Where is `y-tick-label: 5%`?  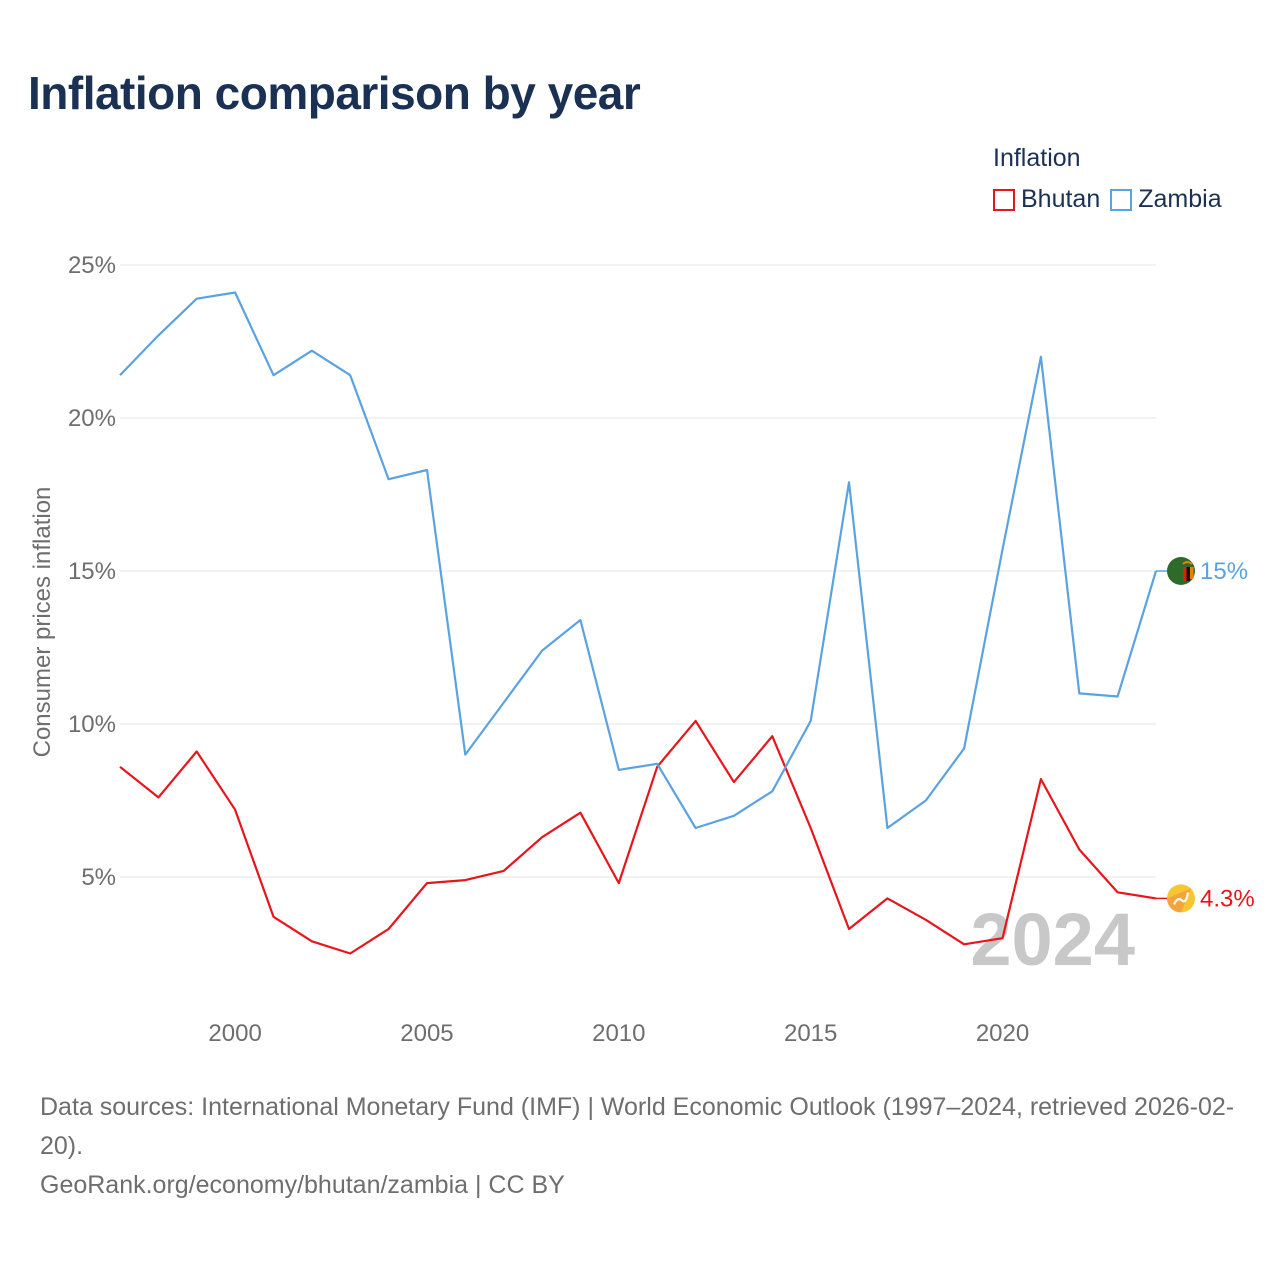
y-tick-label: 5% is located at coordinates (98, 877).